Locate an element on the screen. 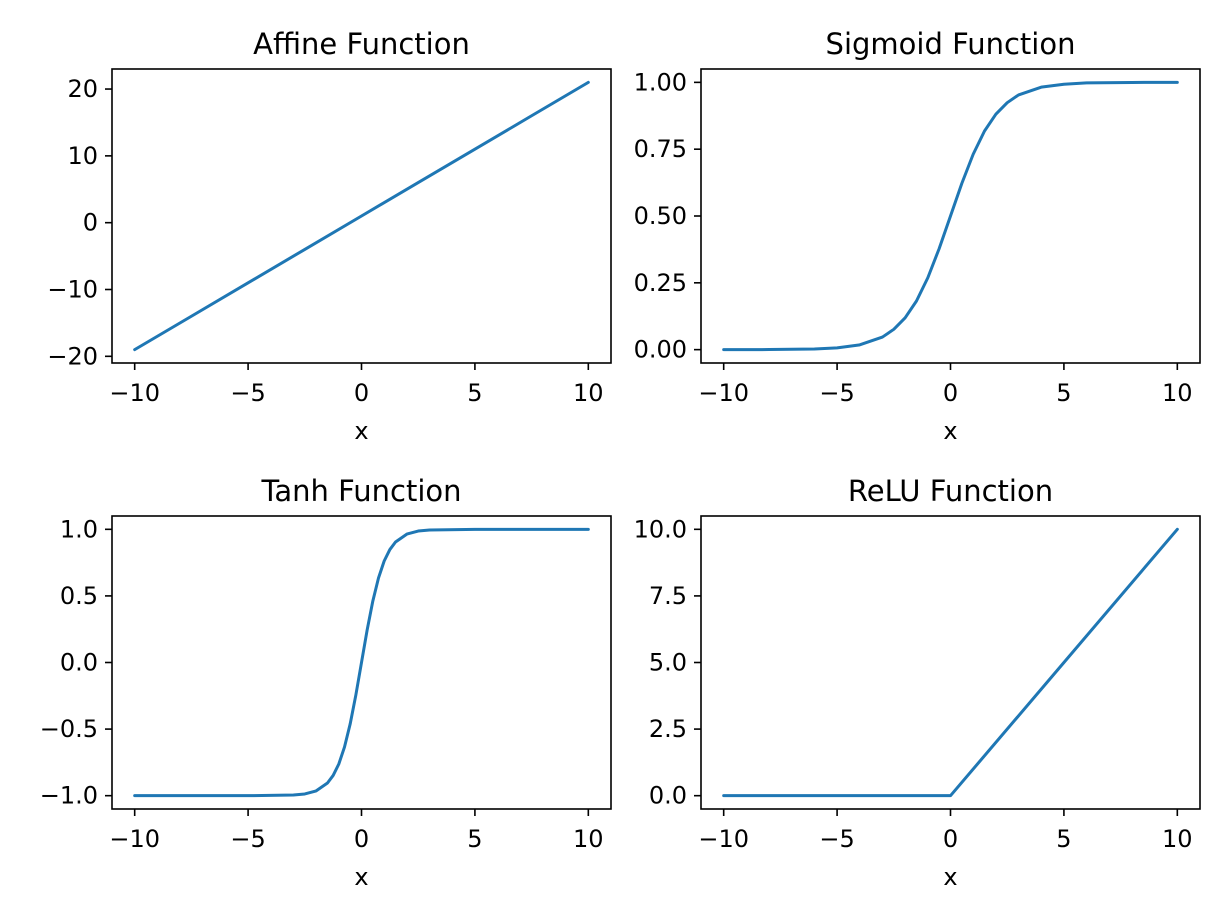 This screenshot has width=1228, height=921. y-tick-label: 2.5 is located at coordinates (668, 729).